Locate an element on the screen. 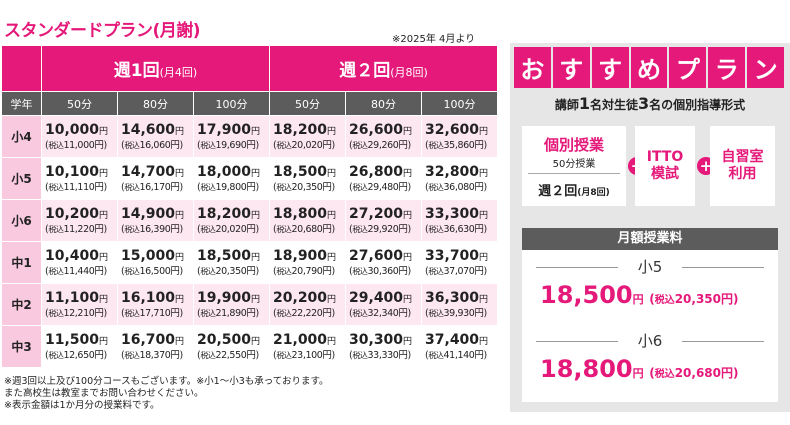 Image resolution: width=790 pixels, height=425 pixels. price-tax-included: (税込21,890円) is located at coordinates (228, 313).